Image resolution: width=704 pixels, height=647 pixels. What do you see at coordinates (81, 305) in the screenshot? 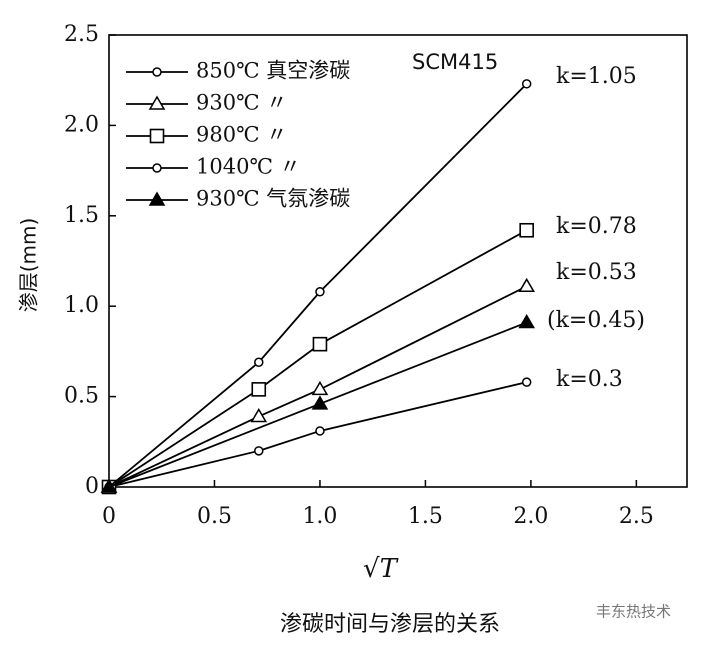
I see `y-tick-label: 1.0` at bounding box center [81, 305].